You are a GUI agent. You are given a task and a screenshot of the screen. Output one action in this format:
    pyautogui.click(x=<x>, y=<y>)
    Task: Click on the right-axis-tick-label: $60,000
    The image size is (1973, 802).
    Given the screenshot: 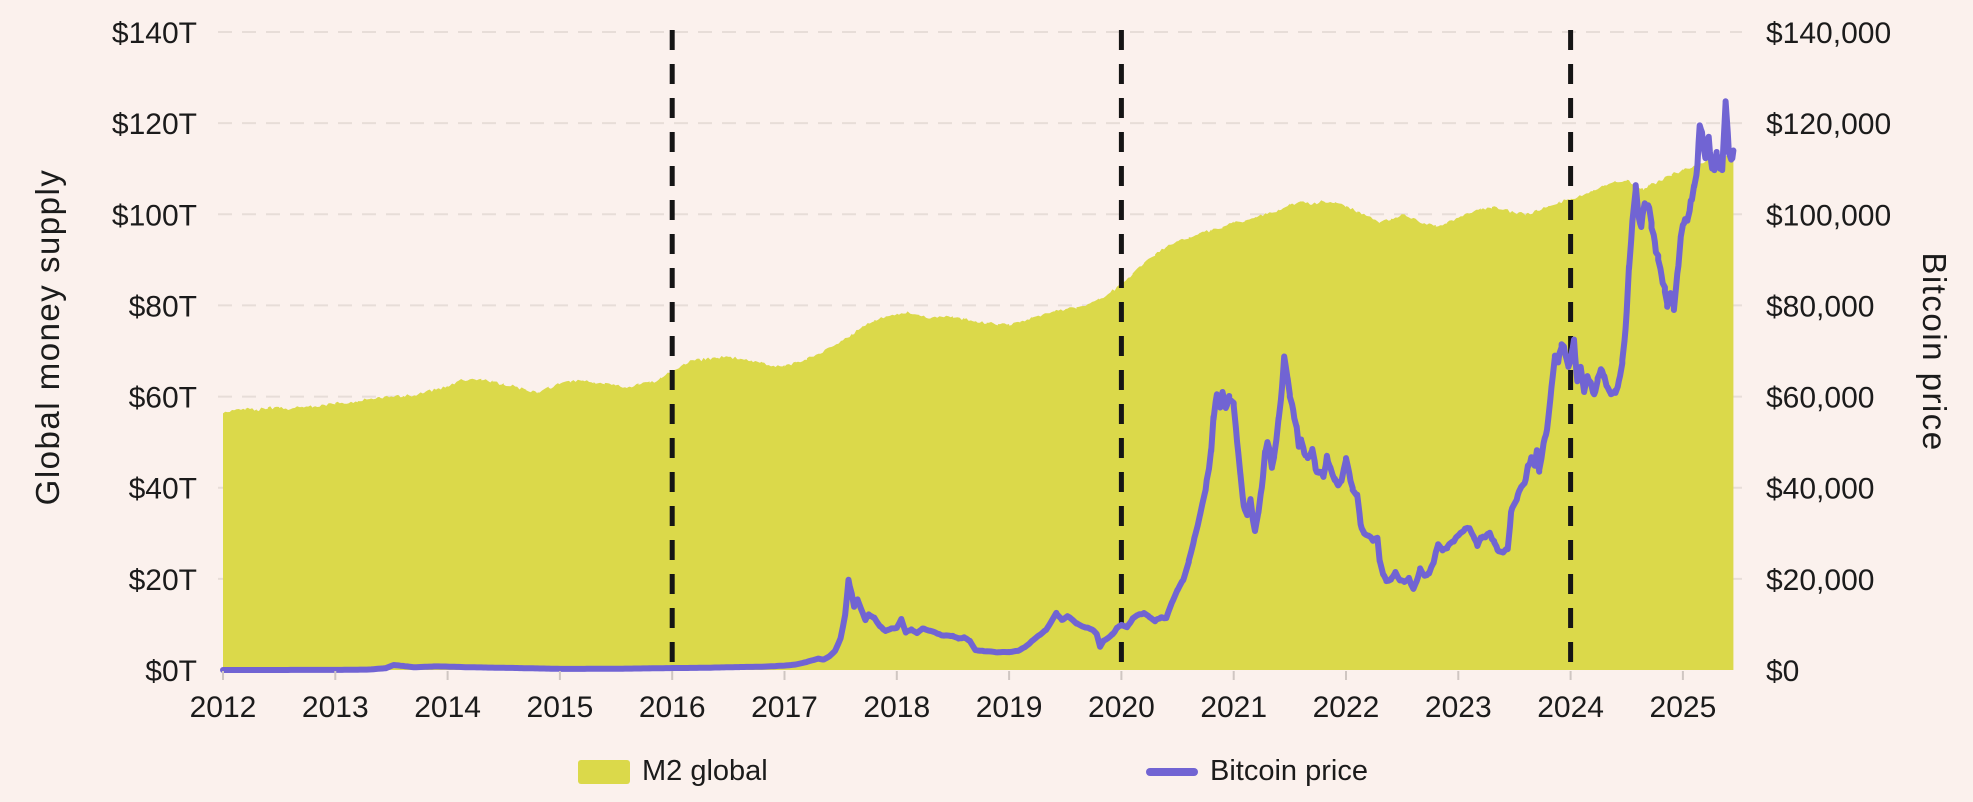 What is the action you would take?
    pyautogui.click(x=1820, y=398)
    